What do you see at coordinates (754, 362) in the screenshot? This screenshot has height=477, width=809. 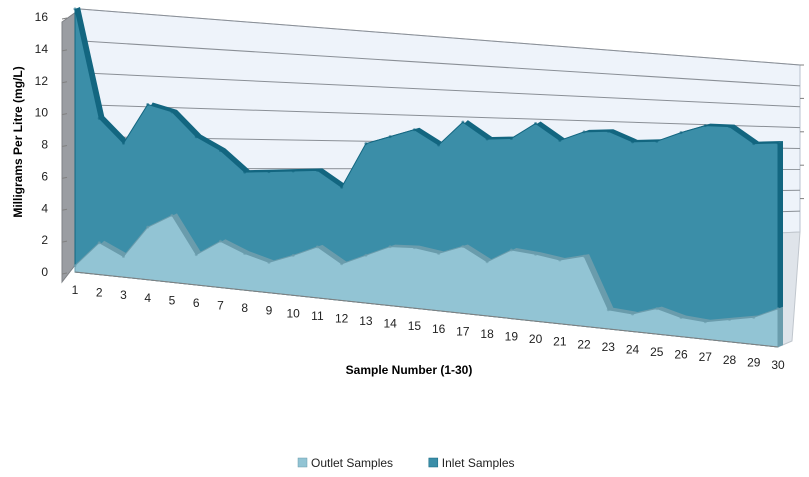 I see `x-tick-label: 29` at bounding box center [754, 362].